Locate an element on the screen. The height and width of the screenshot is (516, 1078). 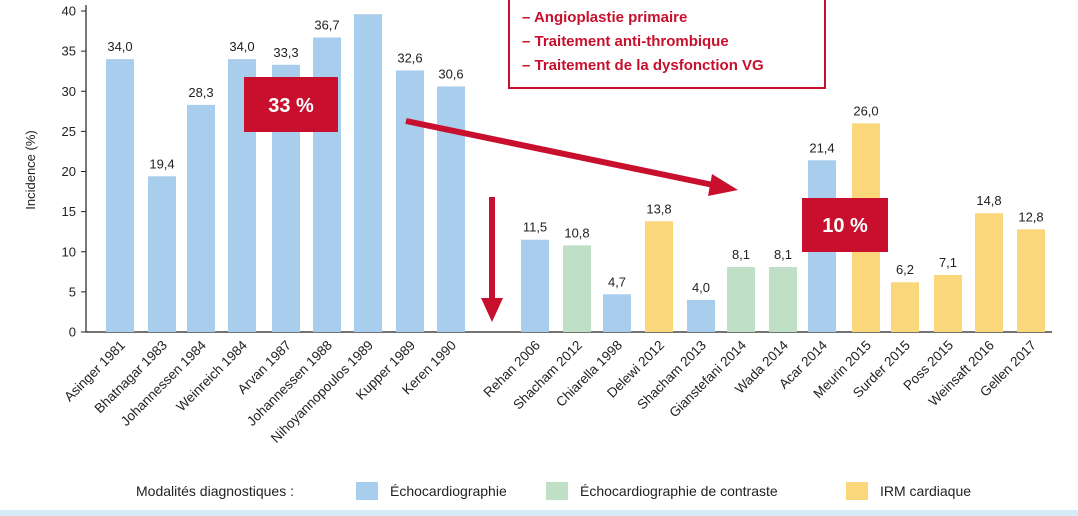
legend-label-irm: IRM cardiaque is located at coordinates (925, 491).